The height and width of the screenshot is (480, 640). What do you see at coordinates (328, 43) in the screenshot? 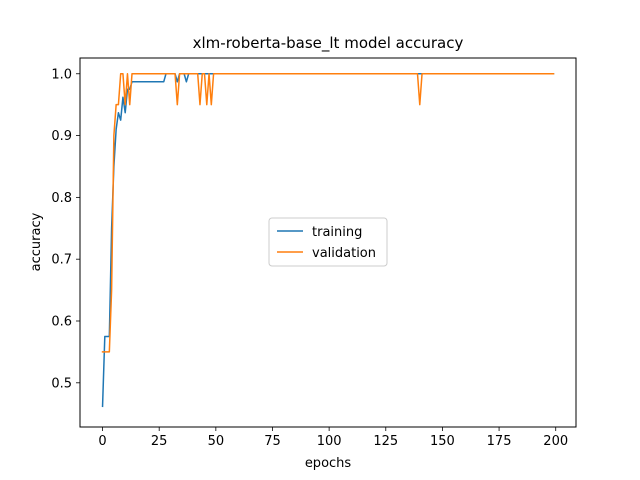
I see `chart-title: xlm-roberta-base_lt model accuracy` at bounding box center [328, 43].